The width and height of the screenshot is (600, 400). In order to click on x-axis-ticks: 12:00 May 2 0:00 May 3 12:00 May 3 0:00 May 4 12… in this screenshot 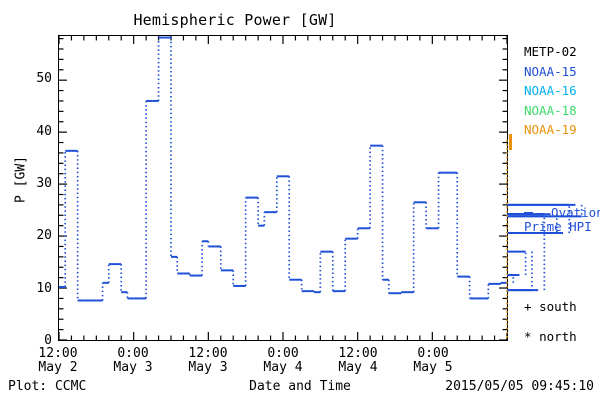, I will do `click(300, 364)`.